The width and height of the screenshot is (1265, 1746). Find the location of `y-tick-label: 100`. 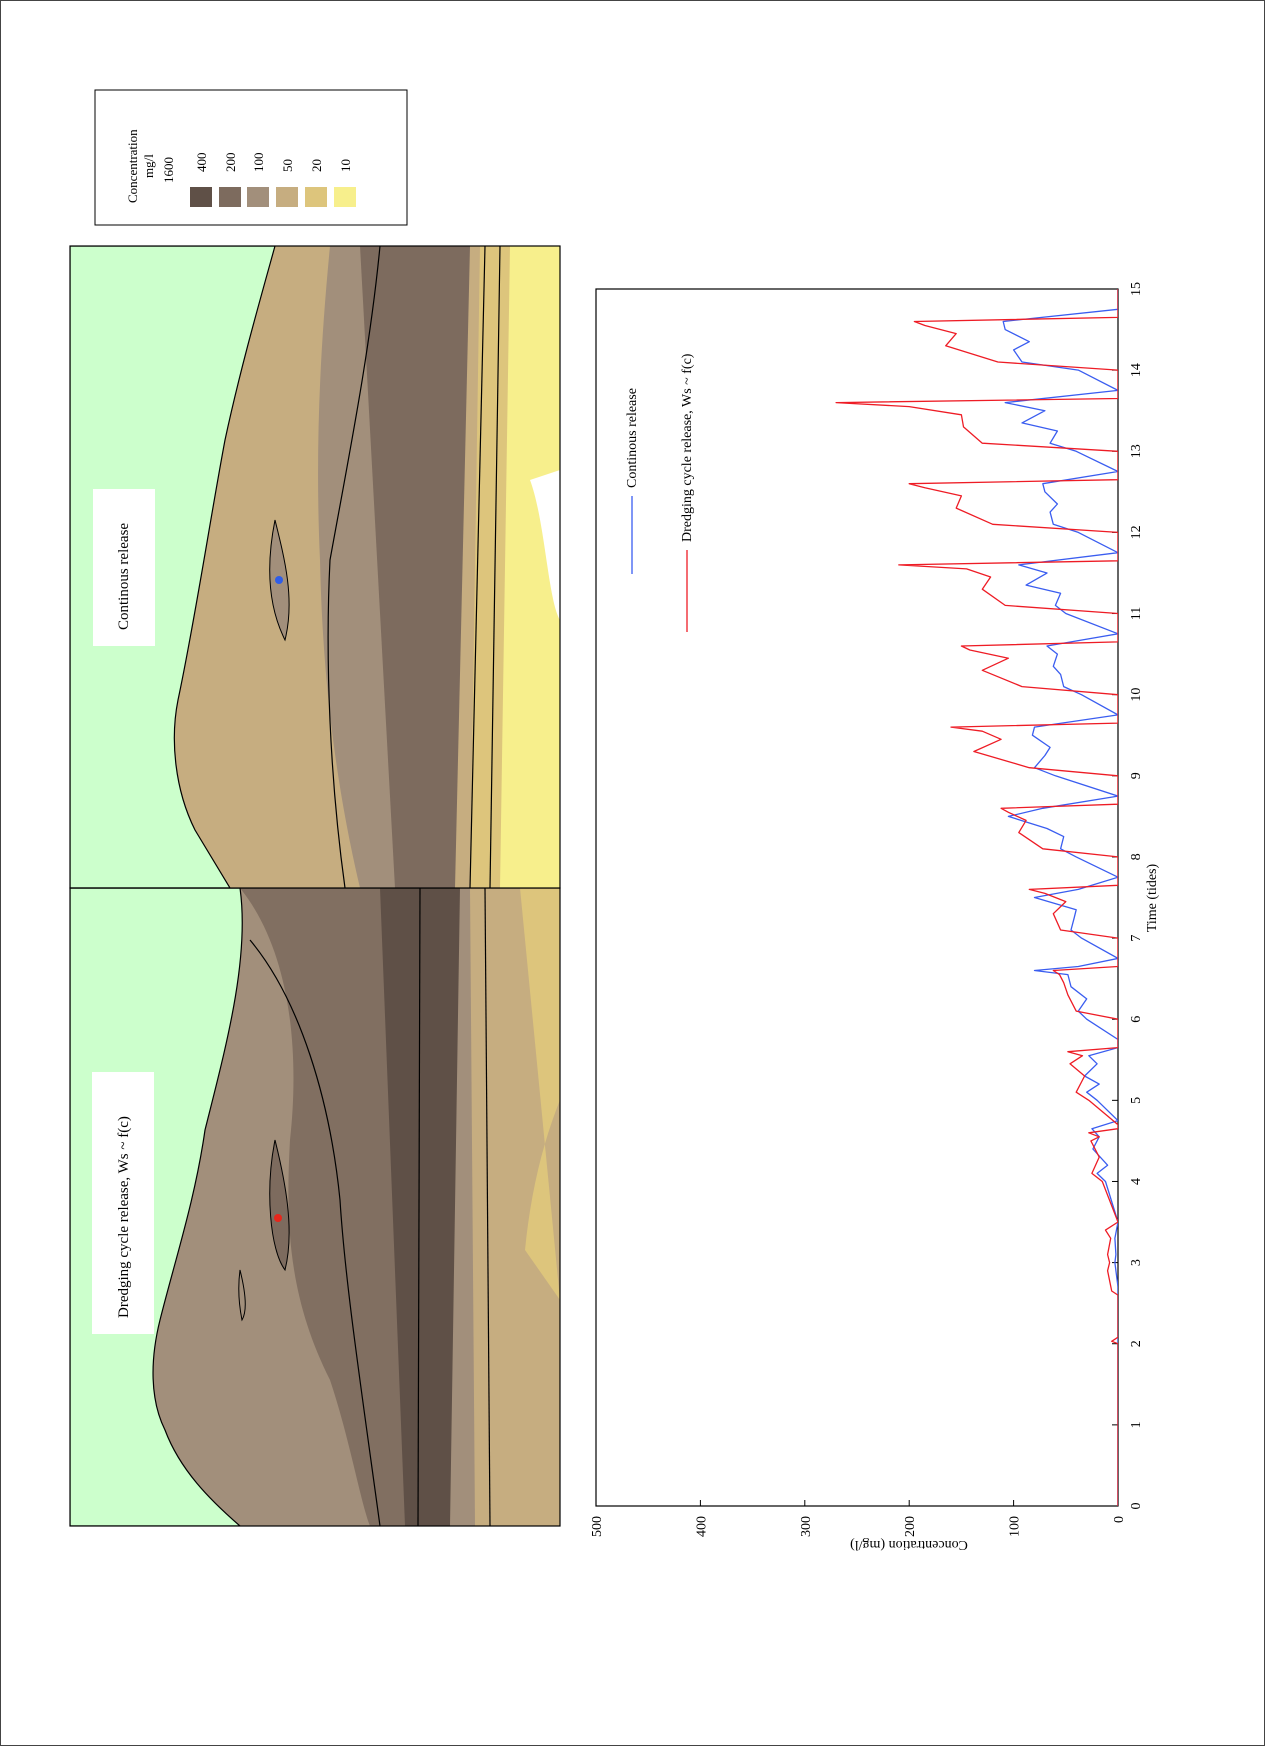

y-tick-label: 100 is located at coordinates (1015, 1526).